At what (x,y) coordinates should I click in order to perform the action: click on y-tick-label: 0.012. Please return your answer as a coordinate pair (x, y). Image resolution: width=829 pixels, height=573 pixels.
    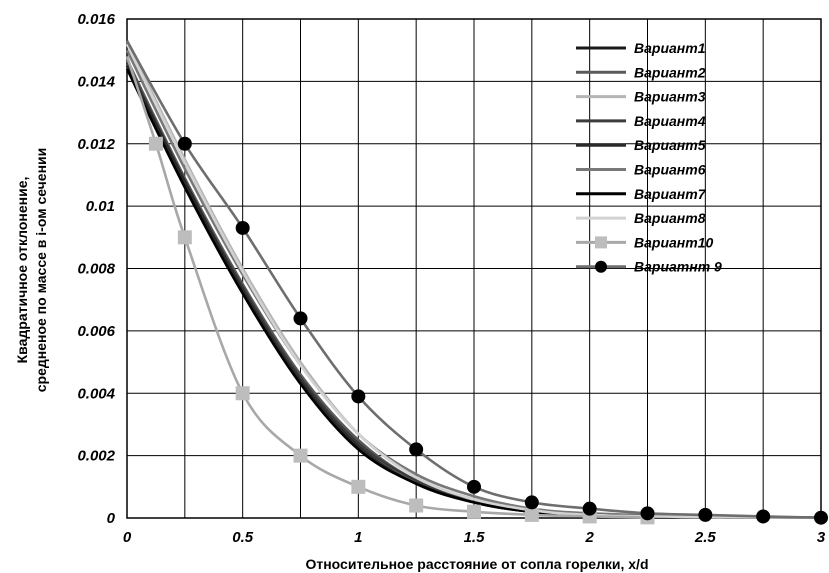
    Looking at the image, I should click on (96, 144).